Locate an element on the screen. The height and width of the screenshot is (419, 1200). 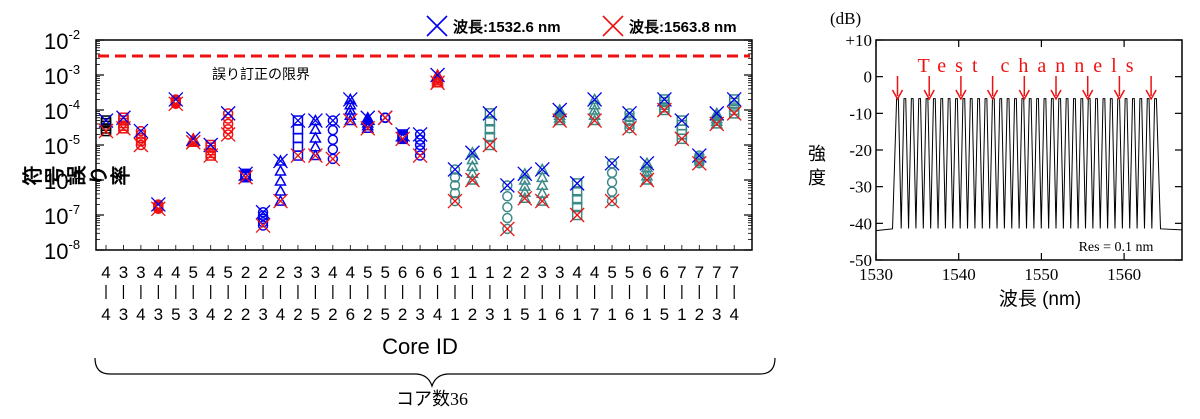
core-id-top: 7 is located at coordinates (733, 272).